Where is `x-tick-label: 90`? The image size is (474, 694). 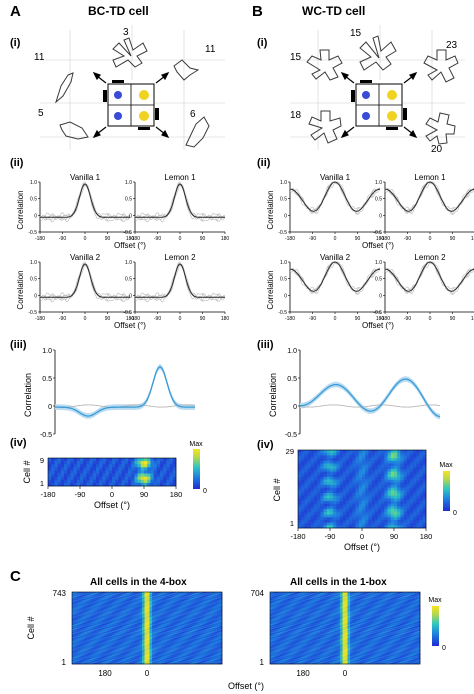
x-tick-label: 90 is located at coordinates (453, 319).